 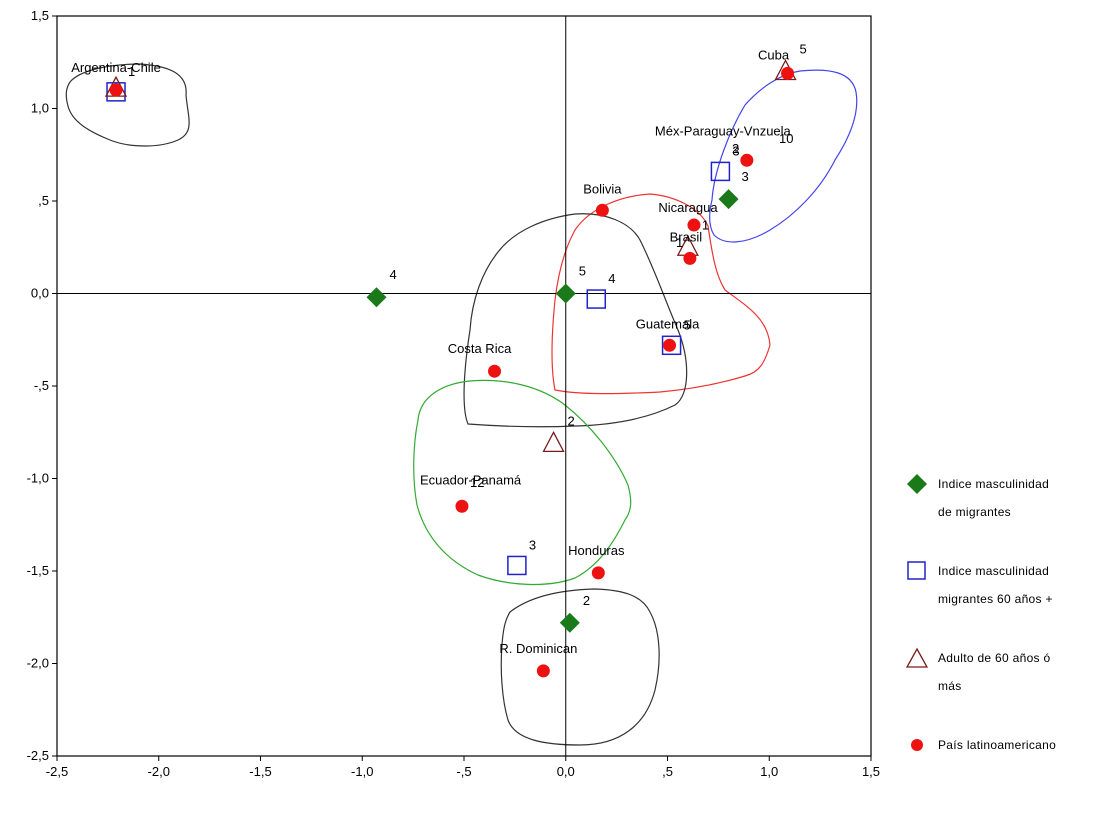 I want to click on legend-line: más, so click(x=950, y=686).